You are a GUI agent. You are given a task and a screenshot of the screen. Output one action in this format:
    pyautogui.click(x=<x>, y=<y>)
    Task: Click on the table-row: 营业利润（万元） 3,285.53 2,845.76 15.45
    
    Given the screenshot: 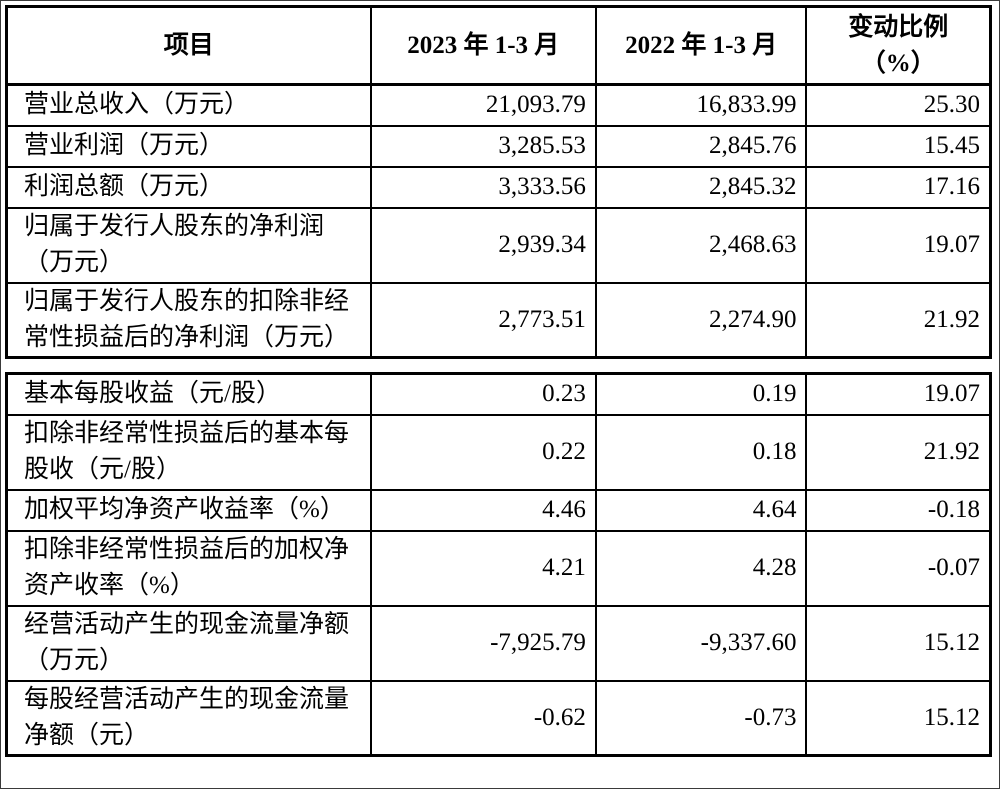 What is the action you would take?
    pyautogui.click(x=498, y=146)
    